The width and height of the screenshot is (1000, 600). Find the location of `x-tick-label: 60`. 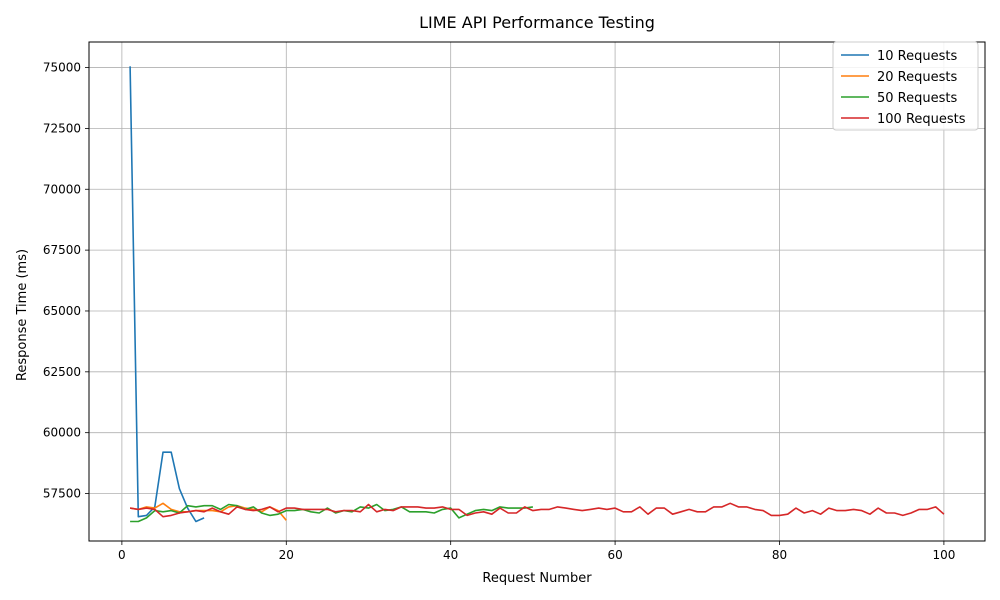

x-tick-label: 60 is located at coordinates (614, 555).